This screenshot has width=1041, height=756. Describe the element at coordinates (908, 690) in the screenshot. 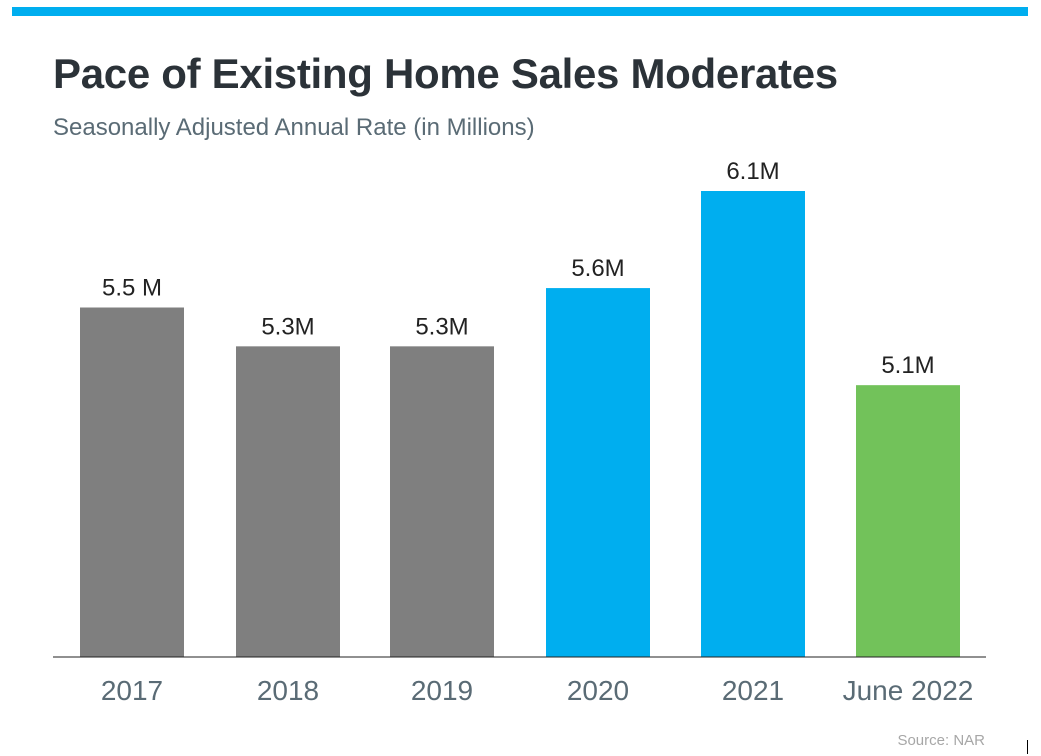

I see `x-tick-label: June 2022` at that location.